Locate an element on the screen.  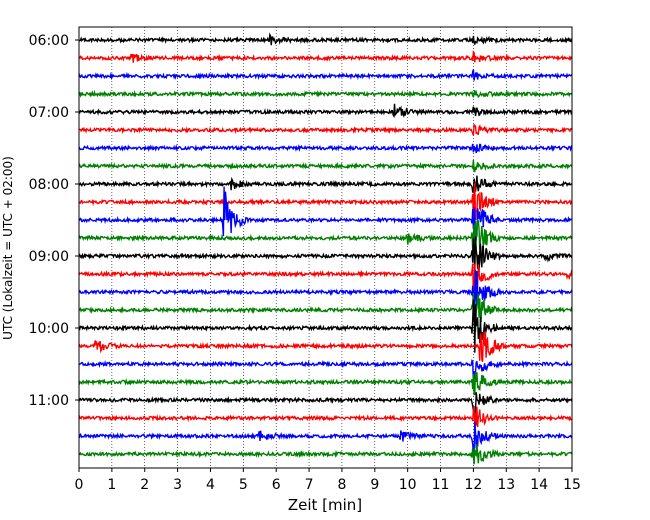
x-tick-label: 1 is located at coordinates (111, 485).